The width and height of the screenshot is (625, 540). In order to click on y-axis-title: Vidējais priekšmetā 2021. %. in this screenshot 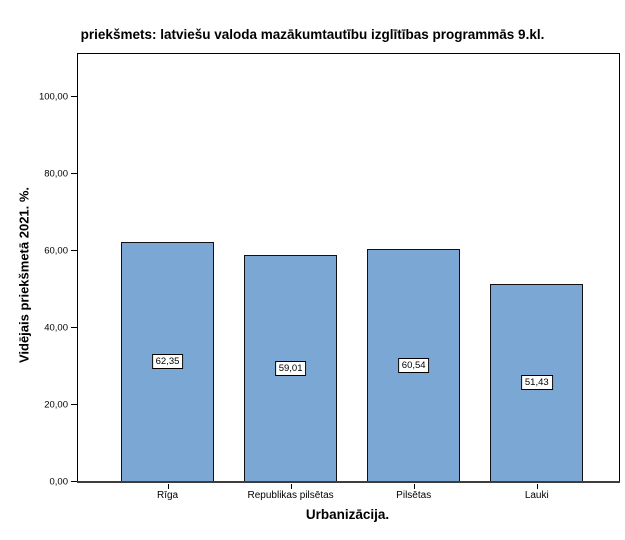, I will do `click(24, 275)`.